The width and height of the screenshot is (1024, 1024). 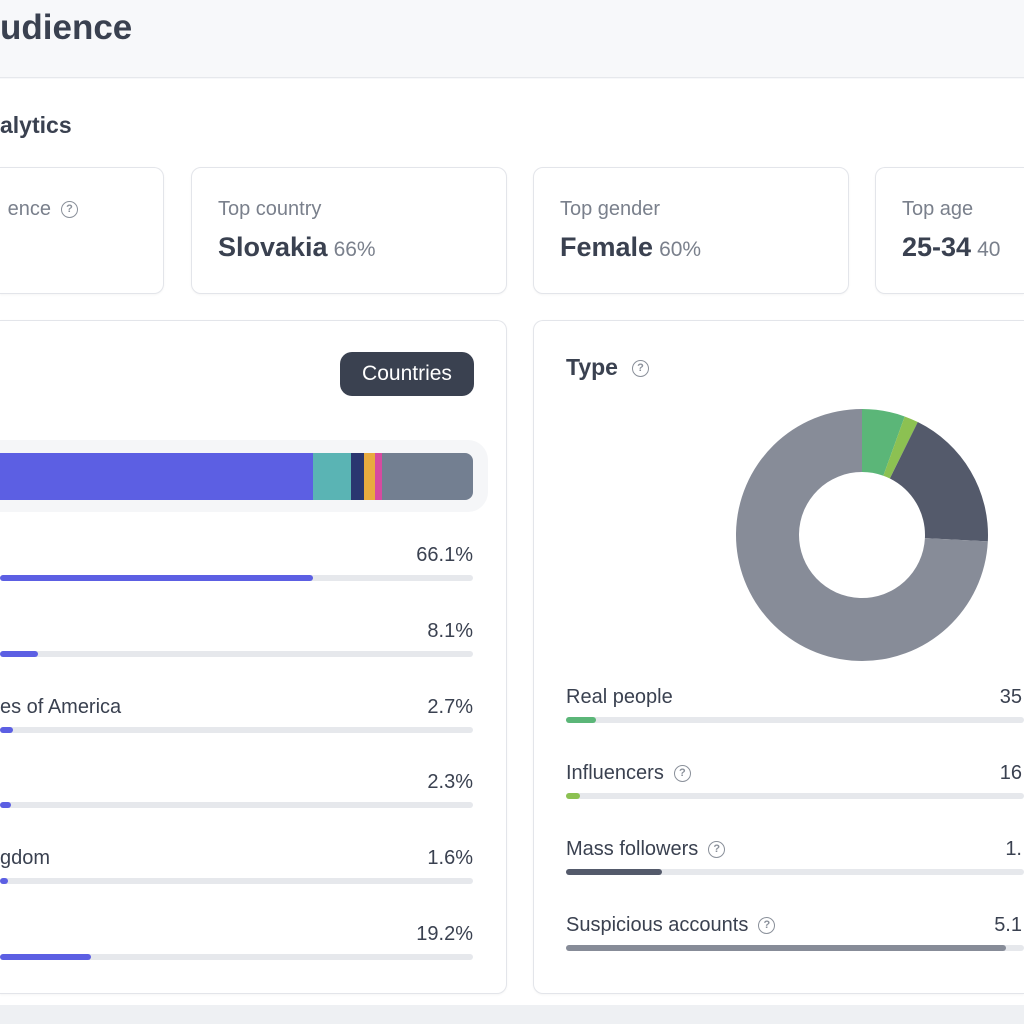 I want to click on country-value: 66.1%, so click(x=444, y=555).